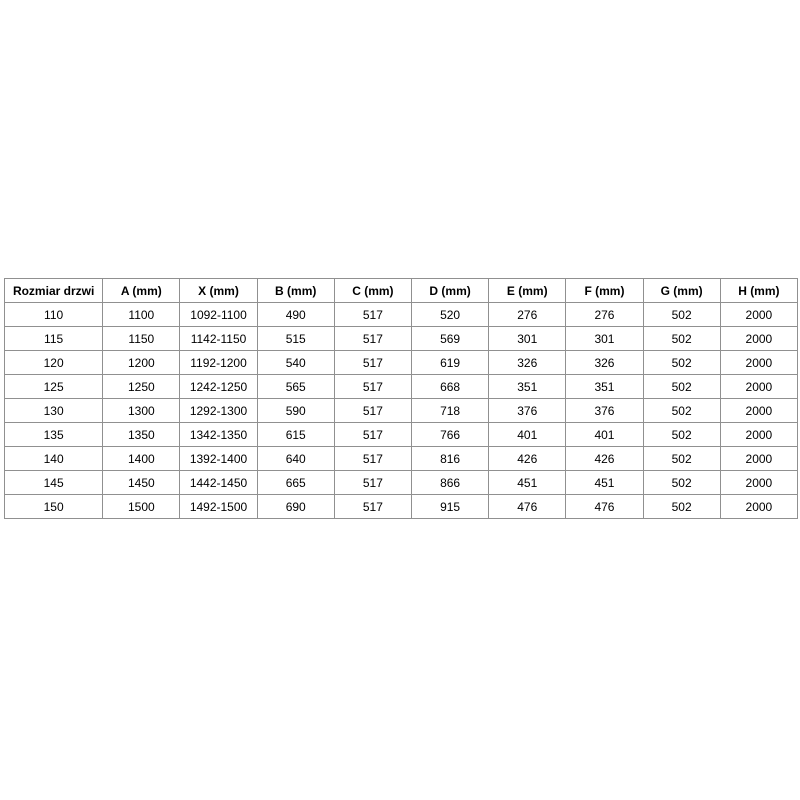 This screenshot has height=800, width=800. I want to click on table-cell: 515, so click(295, 338).